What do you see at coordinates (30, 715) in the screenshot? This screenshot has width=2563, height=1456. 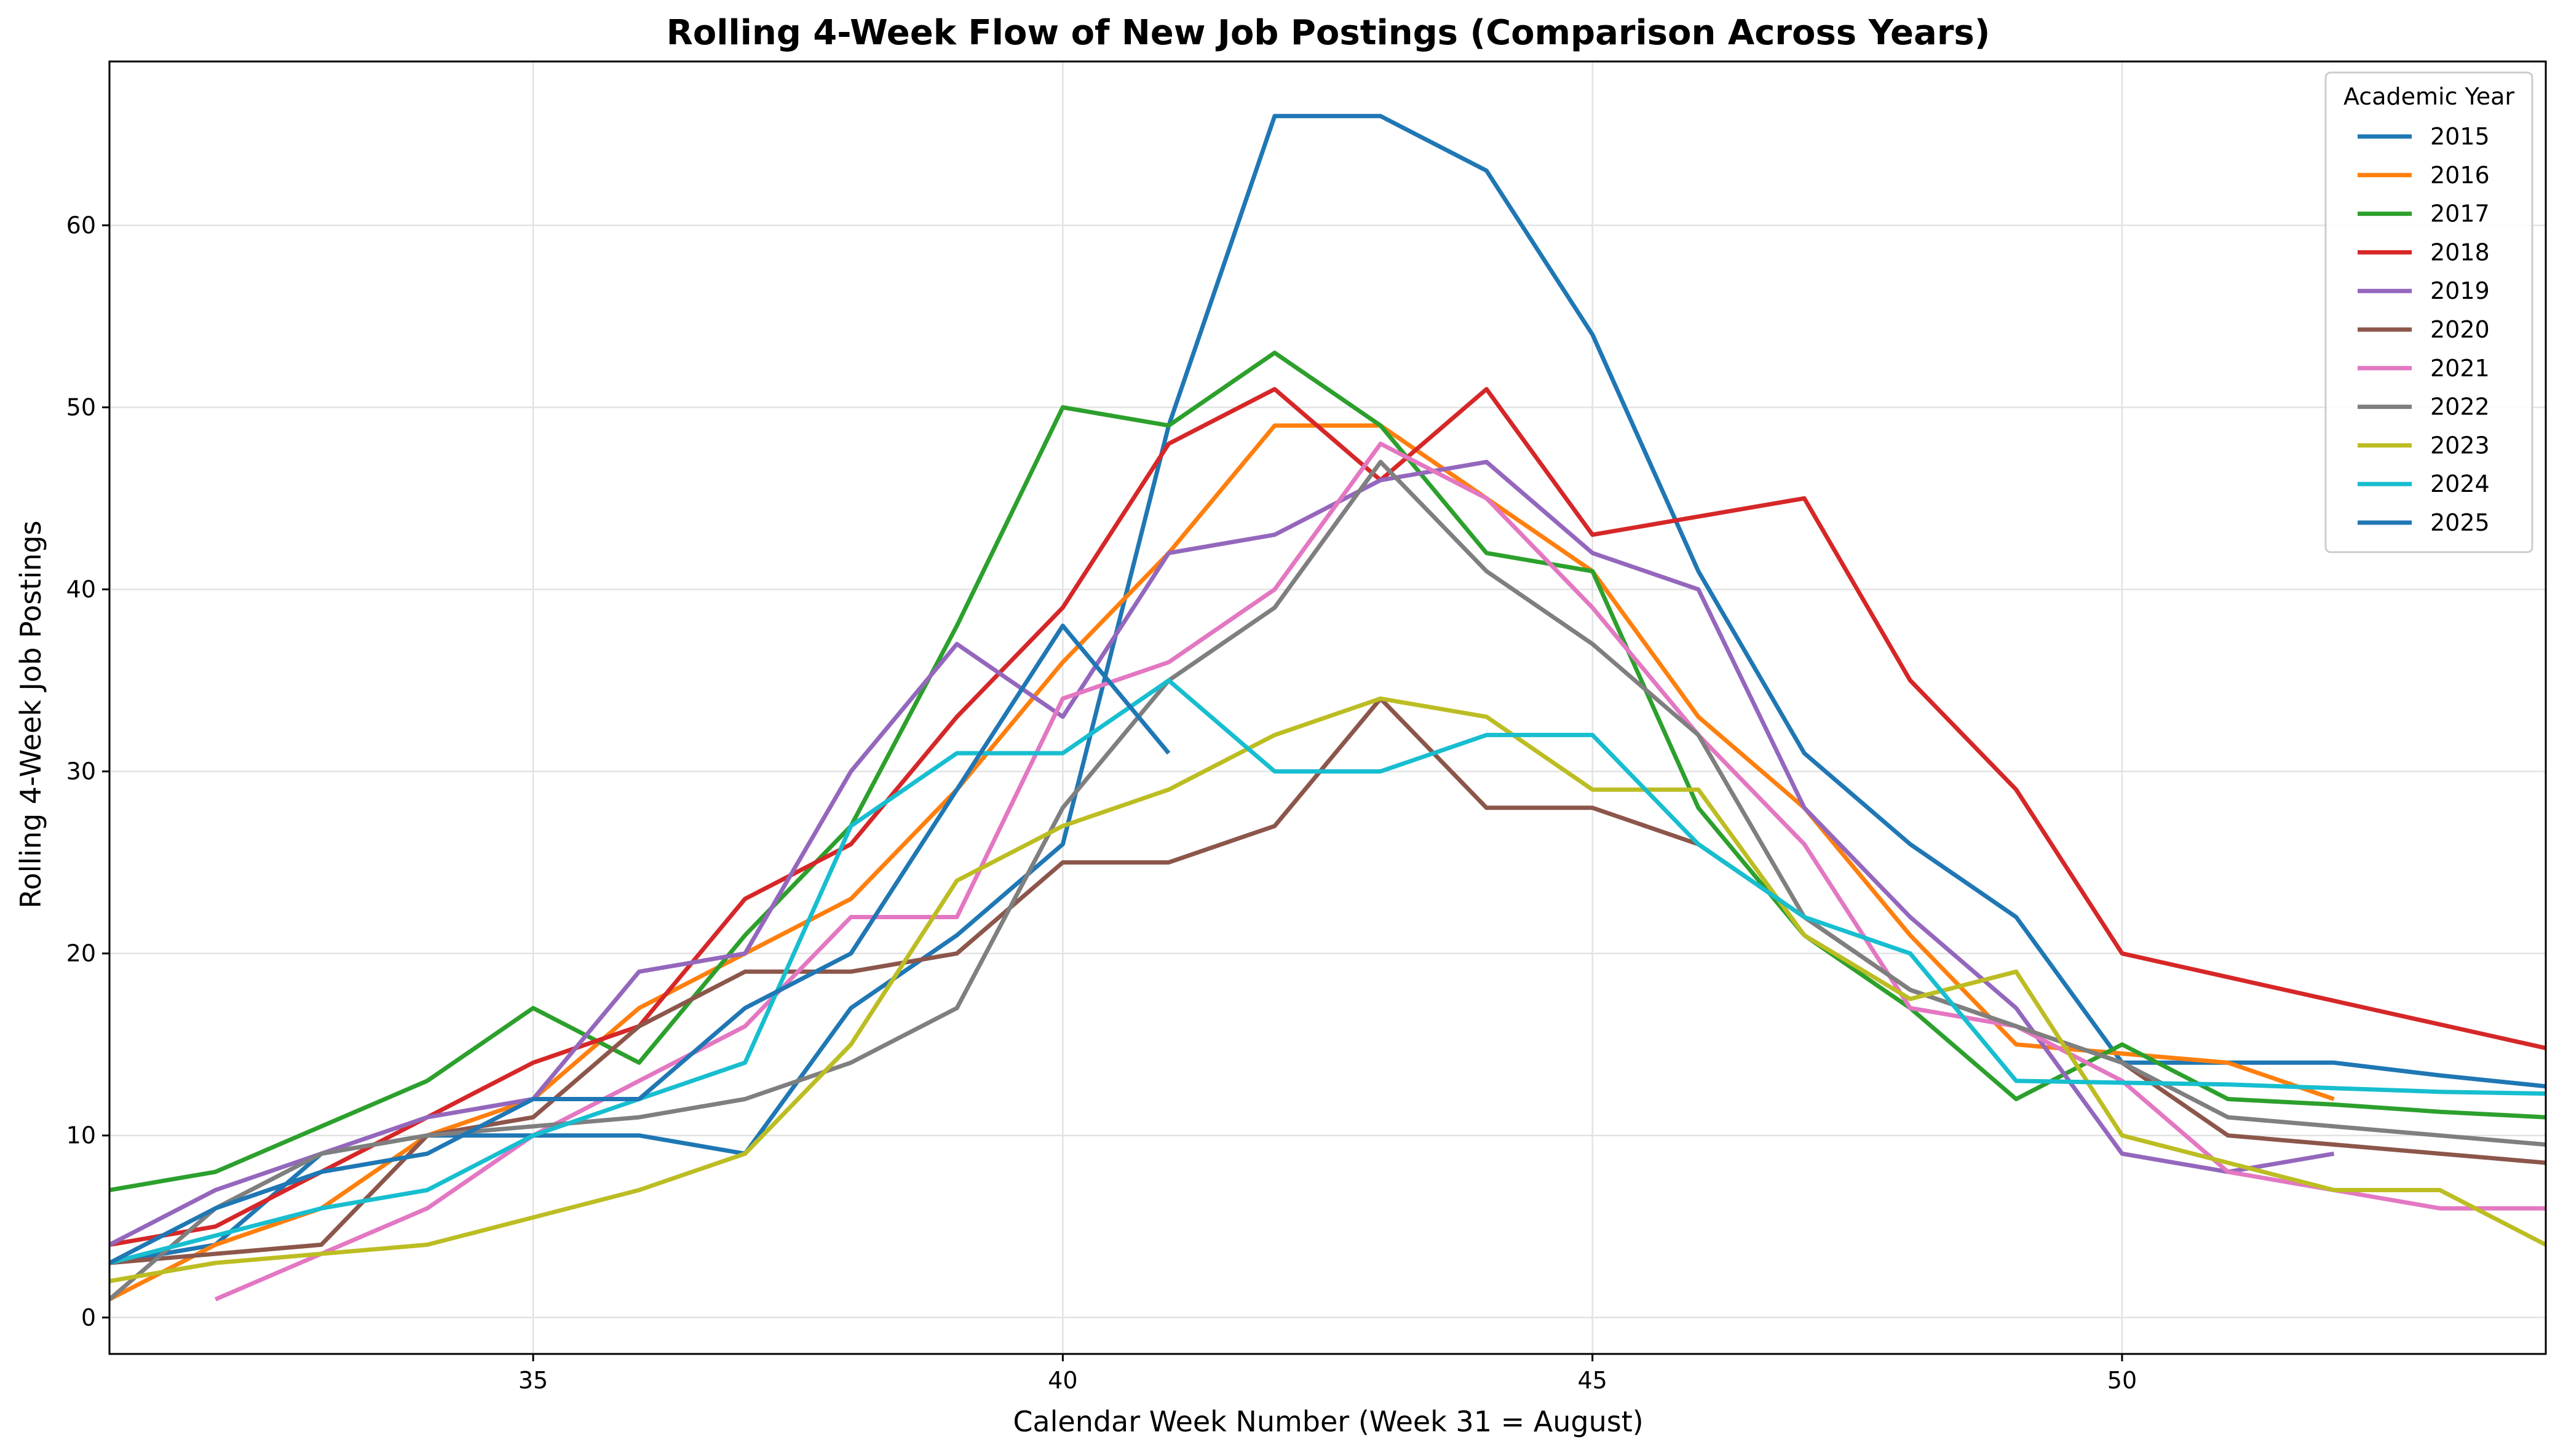 I see `y-axis-label: Rolling 4-Week Job Postings` at bounding box center [30, 715].